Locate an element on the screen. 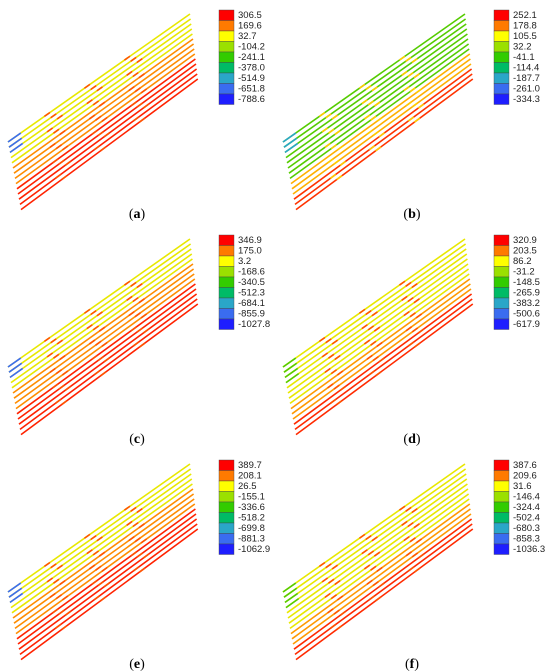 This screenshot has height=671, width=550. legend-value: 389.7 is located at coordinates (250, 465).